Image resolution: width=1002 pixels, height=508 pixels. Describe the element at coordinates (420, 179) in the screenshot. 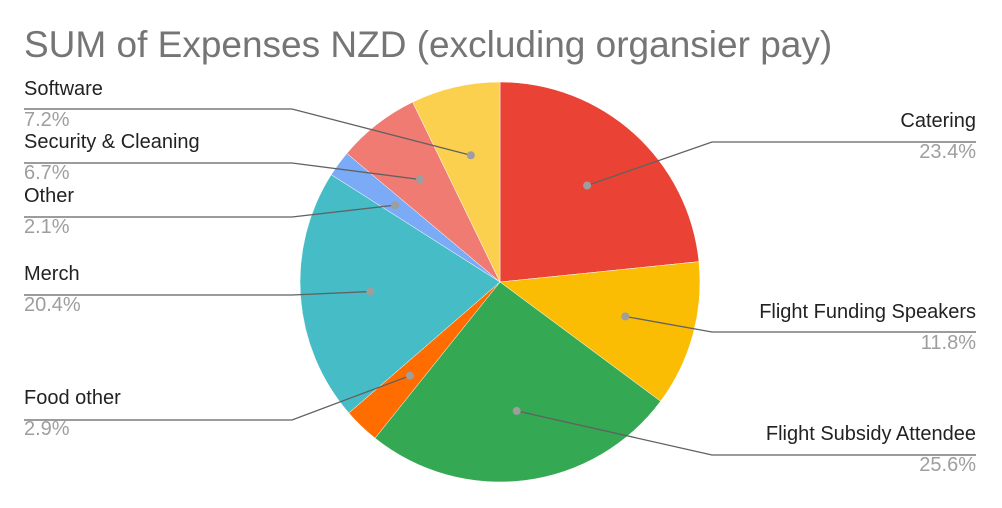

I see `leader-dot-security-and-cleaning` at that location.